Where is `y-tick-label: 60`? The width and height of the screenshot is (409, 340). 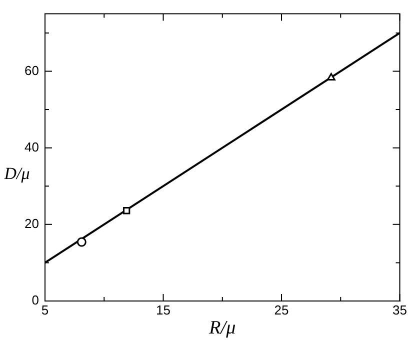
y-tick-label: 60 is located at coordinates (31, 70).